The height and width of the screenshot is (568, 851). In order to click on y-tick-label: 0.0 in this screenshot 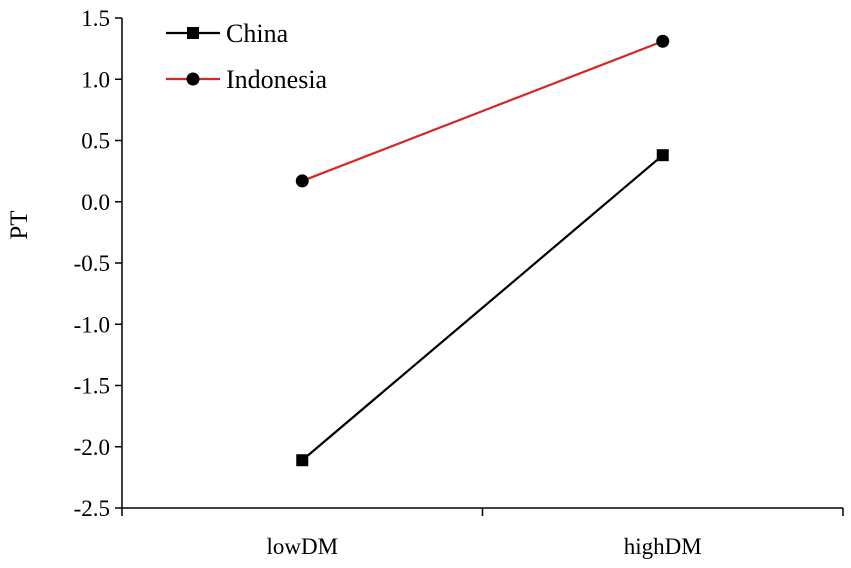, I will do `click(95, 202)`.